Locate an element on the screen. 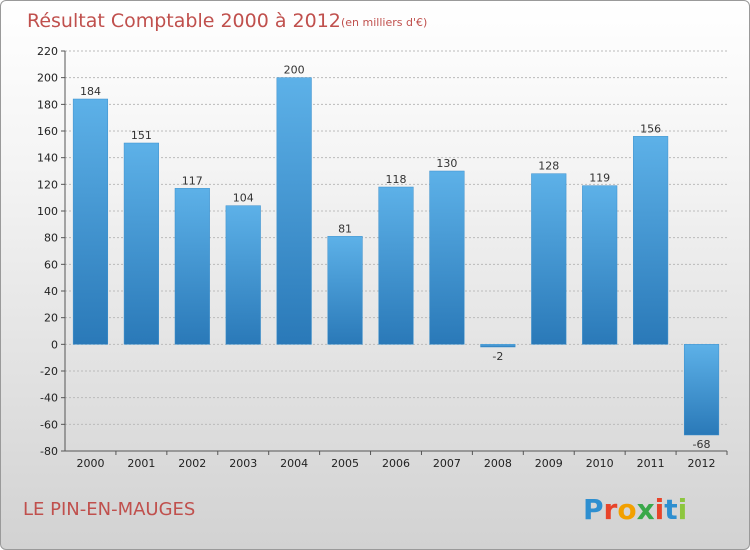 The image size is (750, 550). commune-name: LE PIN-EN-MAUGES is located at coordinates (109, 509).